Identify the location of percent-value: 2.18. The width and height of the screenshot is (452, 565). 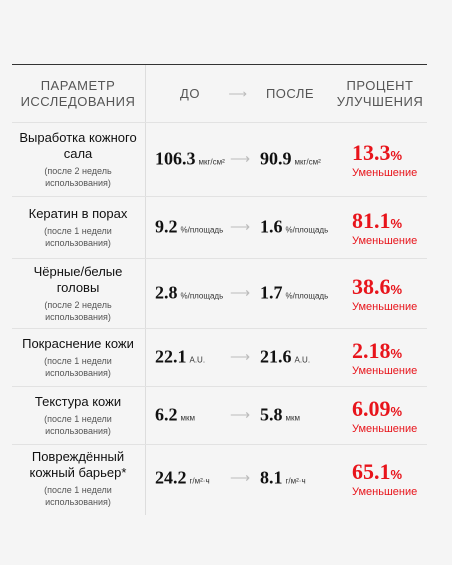
(371, 350).